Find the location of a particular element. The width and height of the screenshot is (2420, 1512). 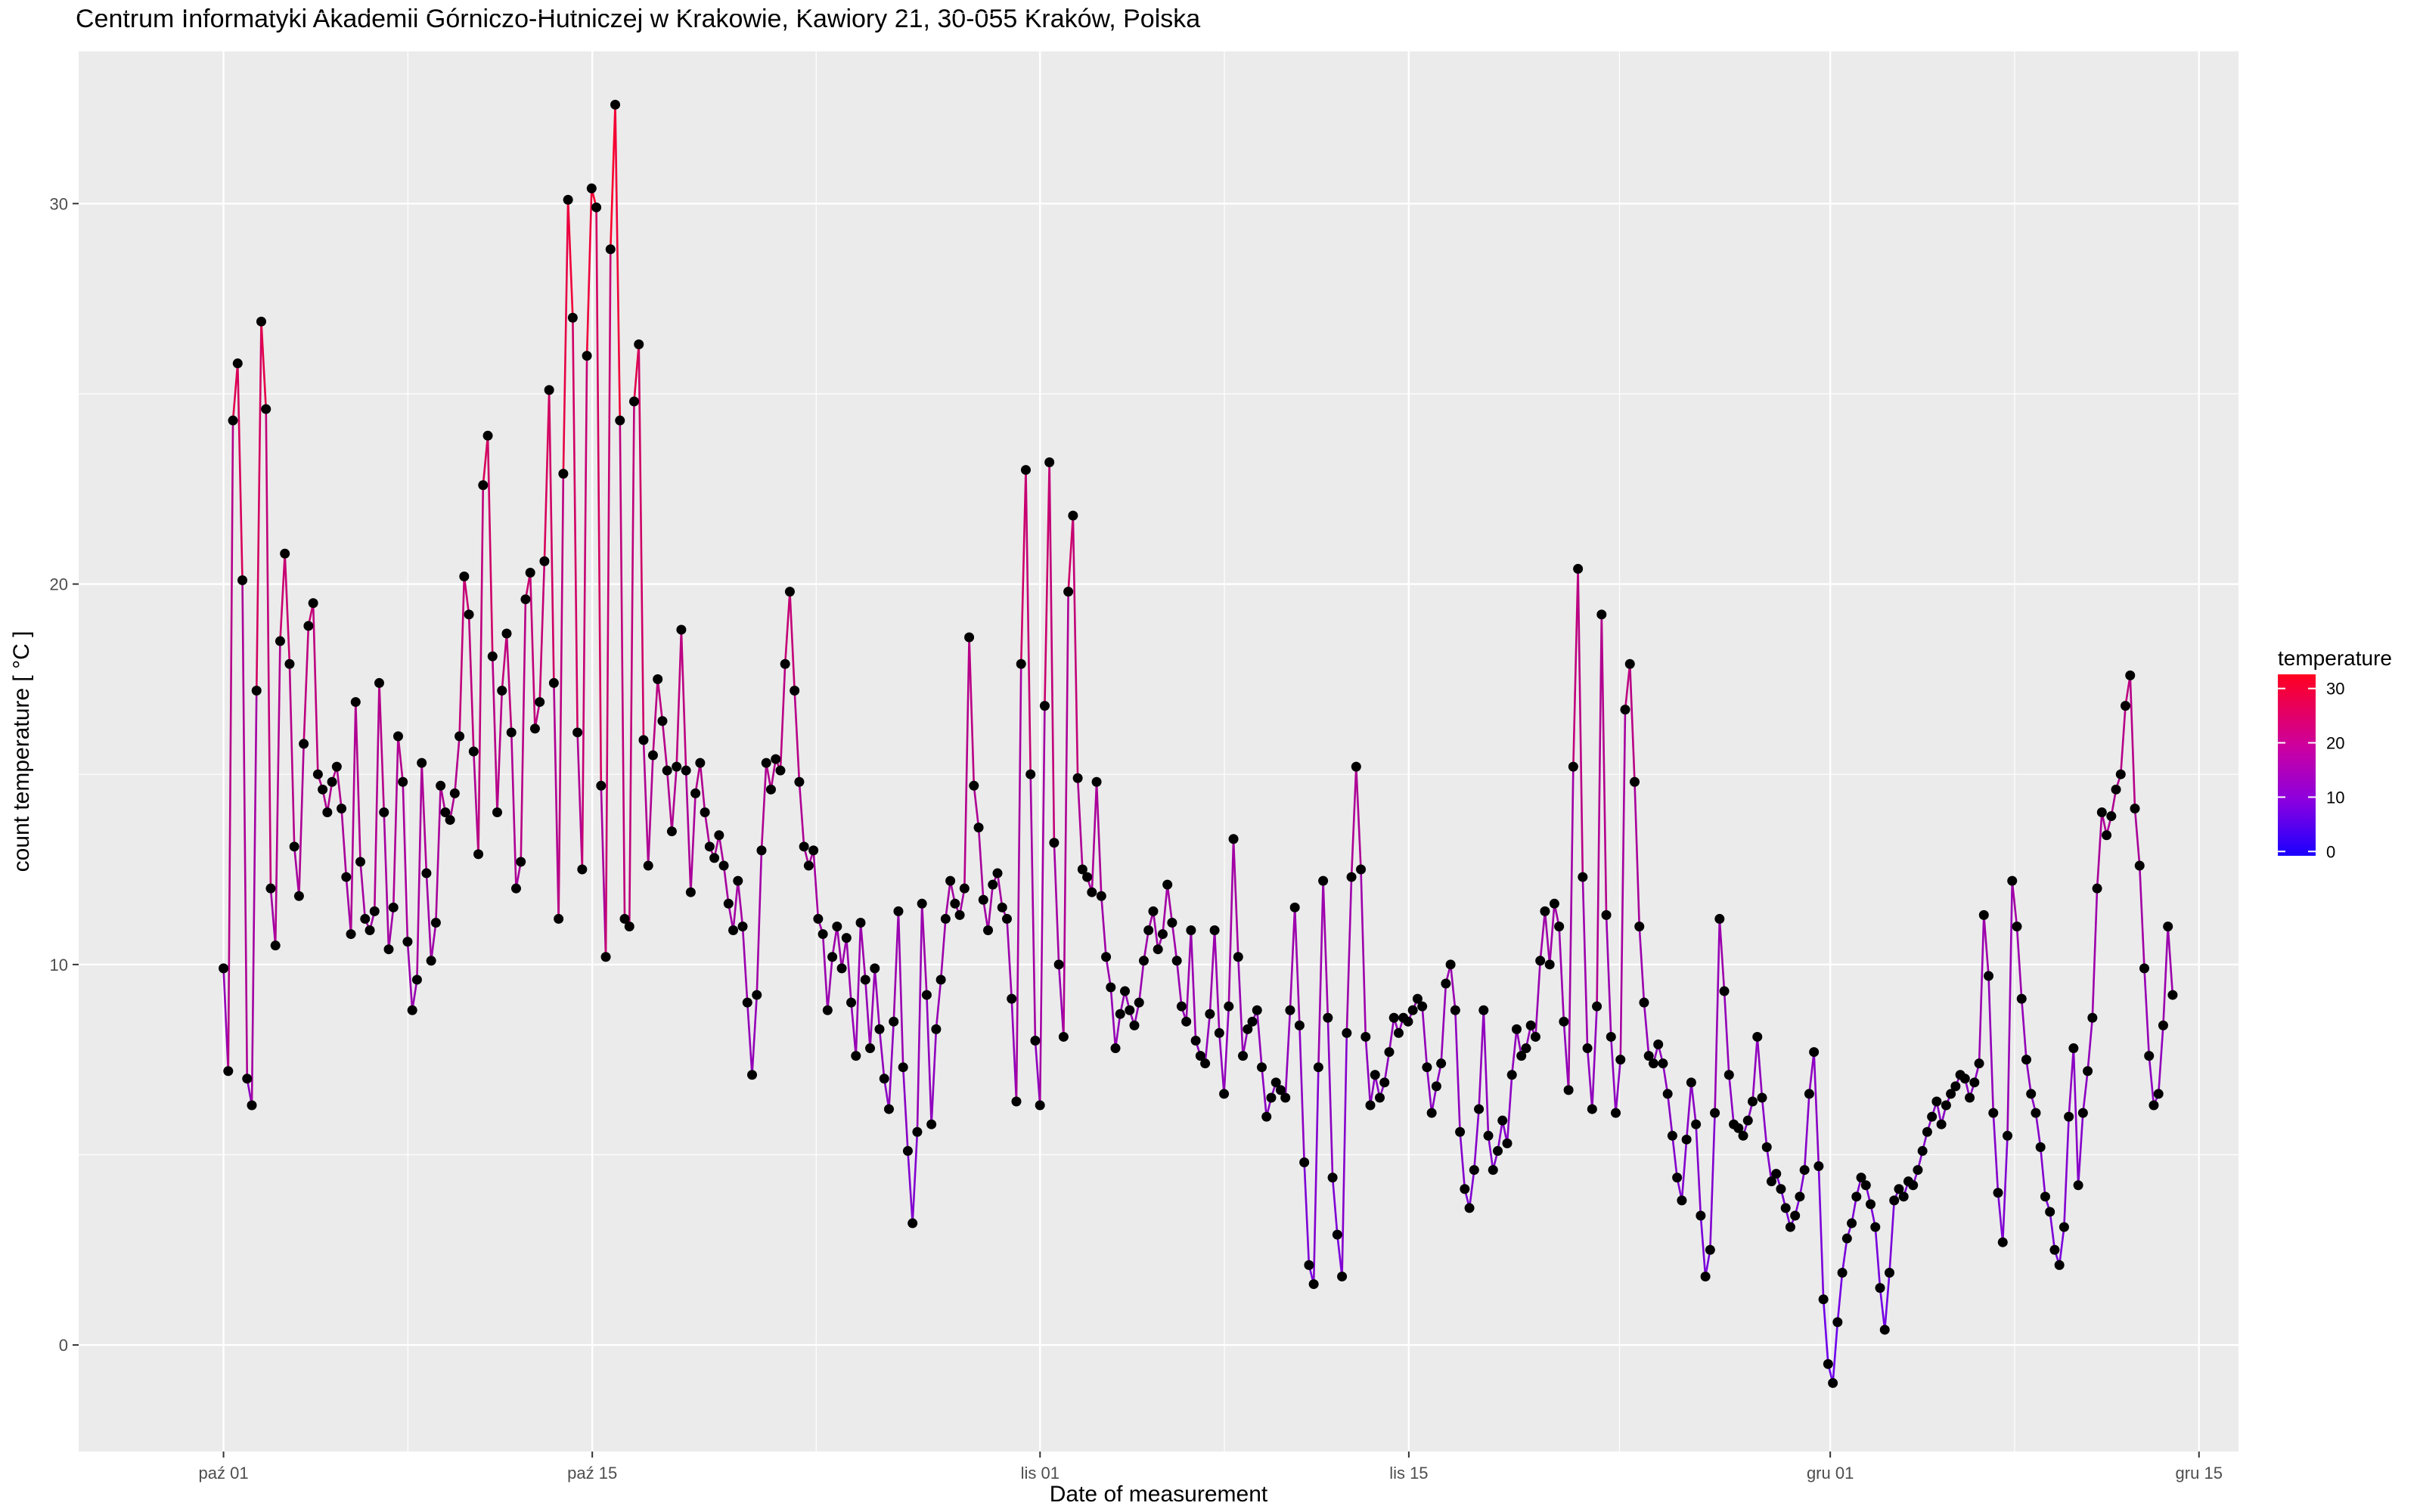

legend-tick-label: 0 is located at coordinates (2330, 852).